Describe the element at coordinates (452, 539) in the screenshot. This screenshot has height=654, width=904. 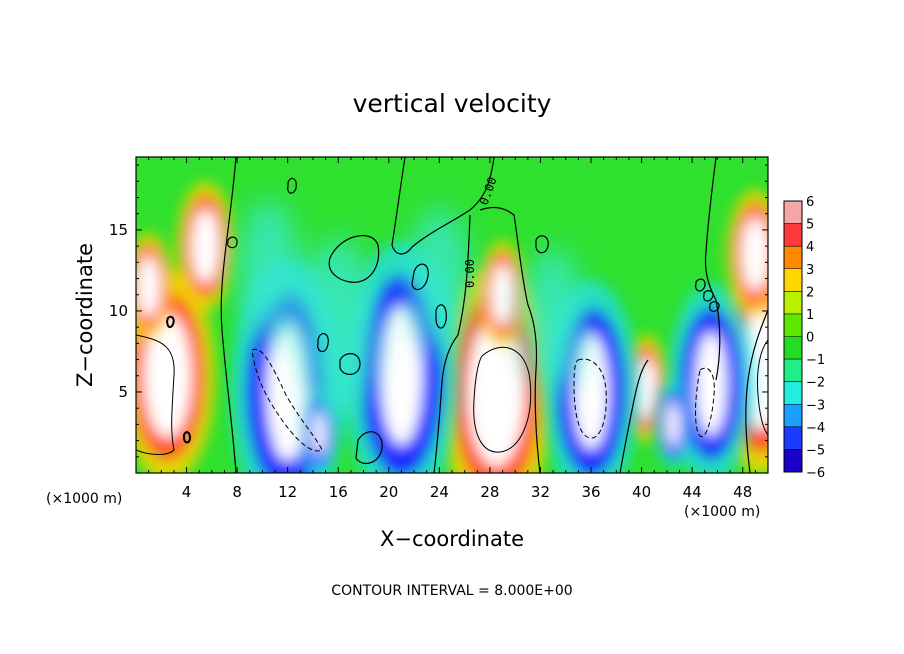
I see `x-axis-label: X−coordinate` at that location.